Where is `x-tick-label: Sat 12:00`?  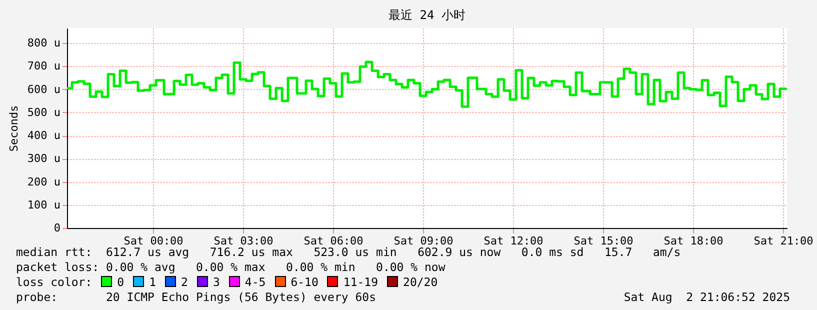
x-tick-label: Sat 12:00 is located at coordinates (514, 241).